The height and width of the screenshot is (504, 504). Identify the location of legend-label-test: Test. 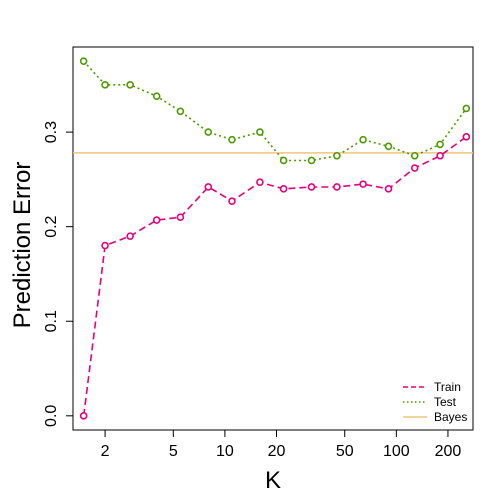
(445, 402).